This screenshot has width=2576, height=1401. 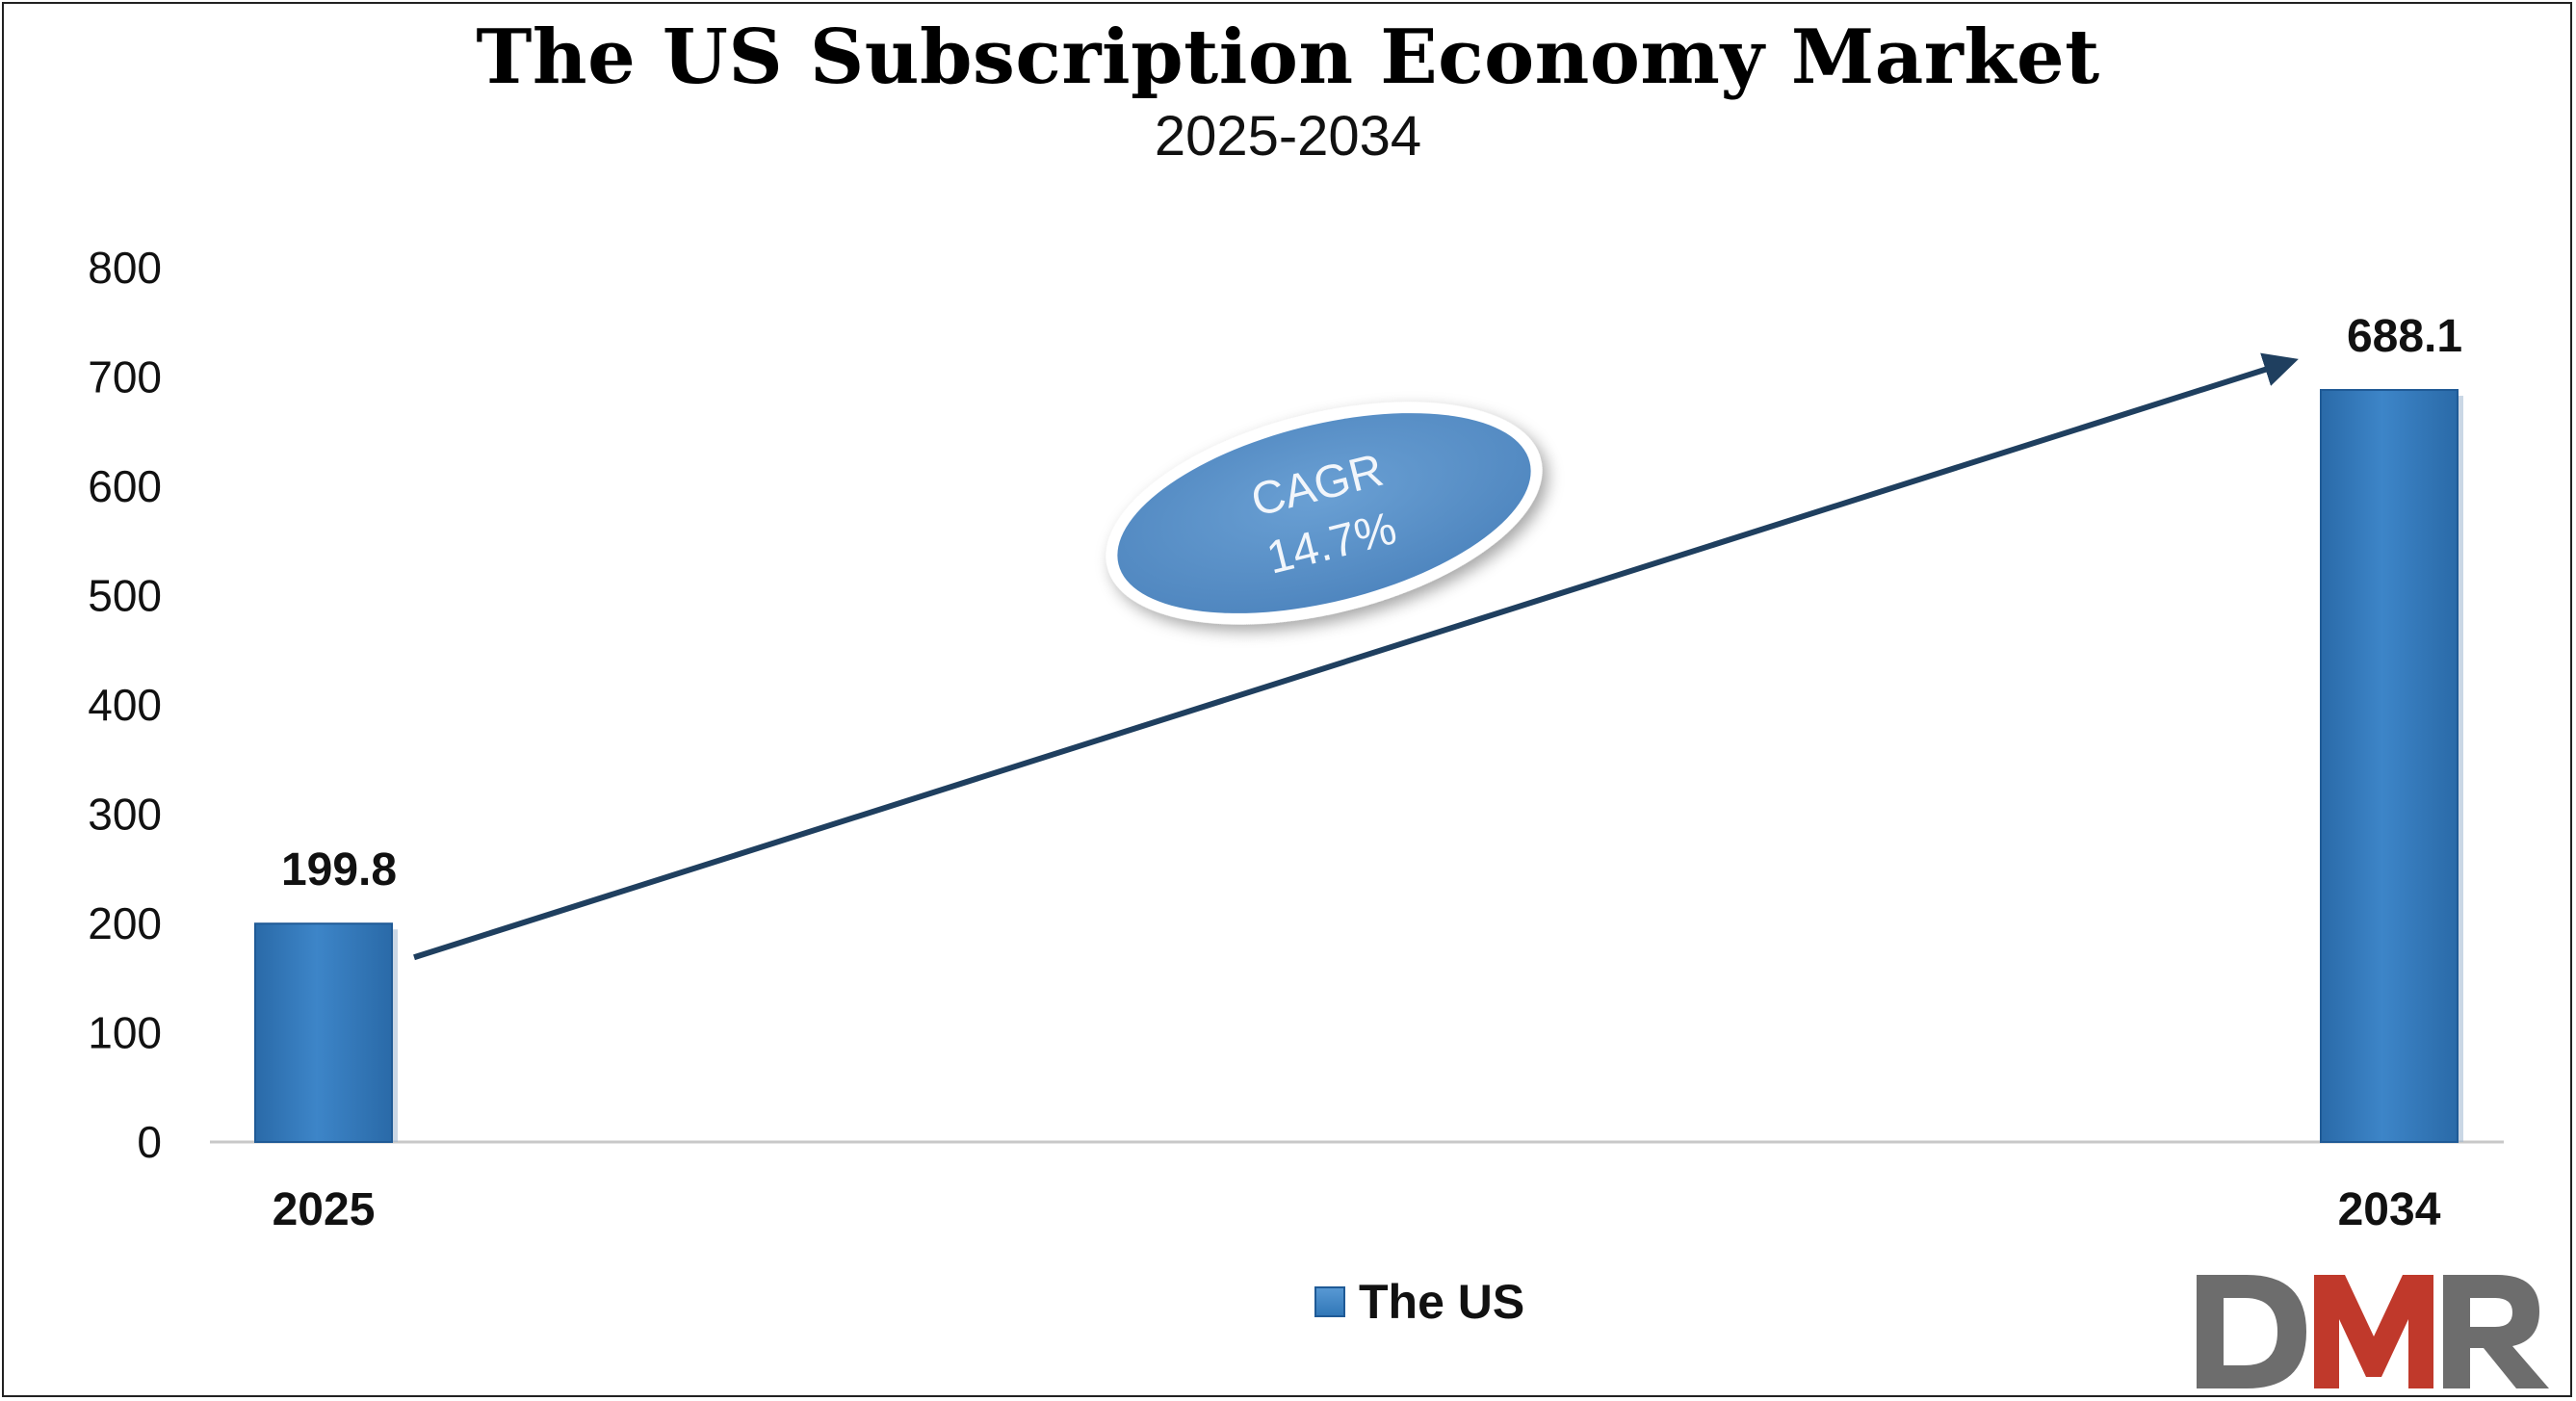 I want to click on chart-subtitle: 2025-2034, so click(x=1288, y=136).